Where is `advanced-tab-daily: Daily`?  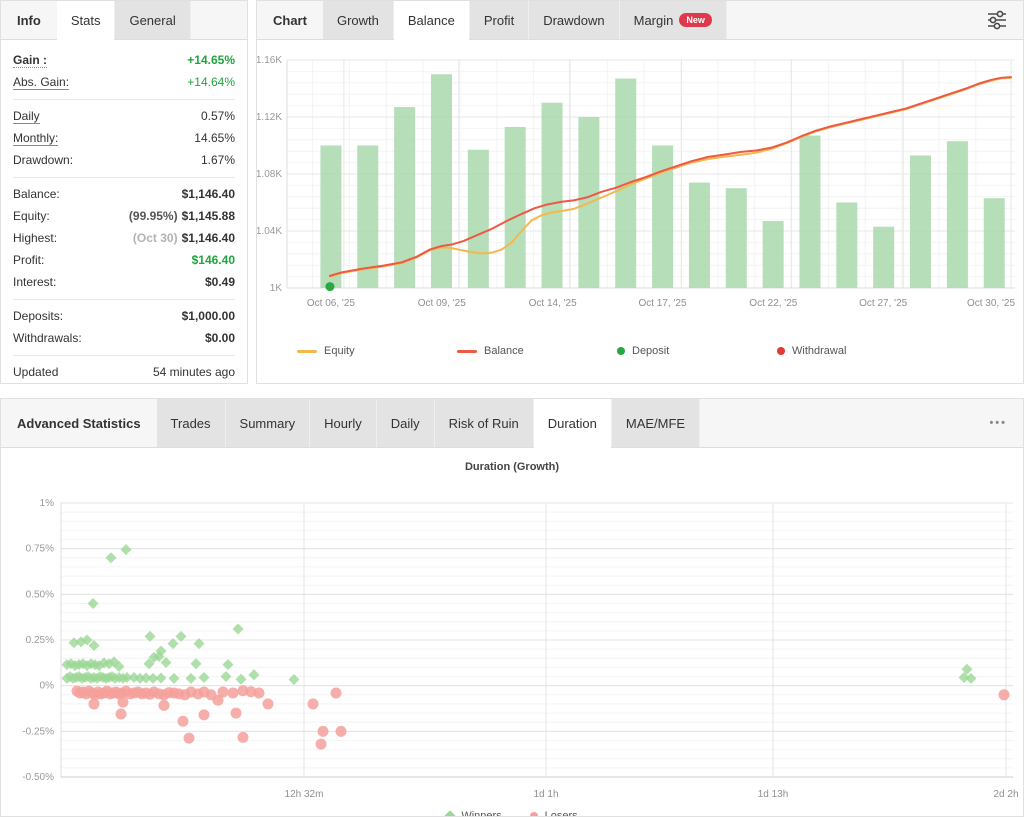
advanced-tab-daily: Daily is located at coordinates (405, 423).